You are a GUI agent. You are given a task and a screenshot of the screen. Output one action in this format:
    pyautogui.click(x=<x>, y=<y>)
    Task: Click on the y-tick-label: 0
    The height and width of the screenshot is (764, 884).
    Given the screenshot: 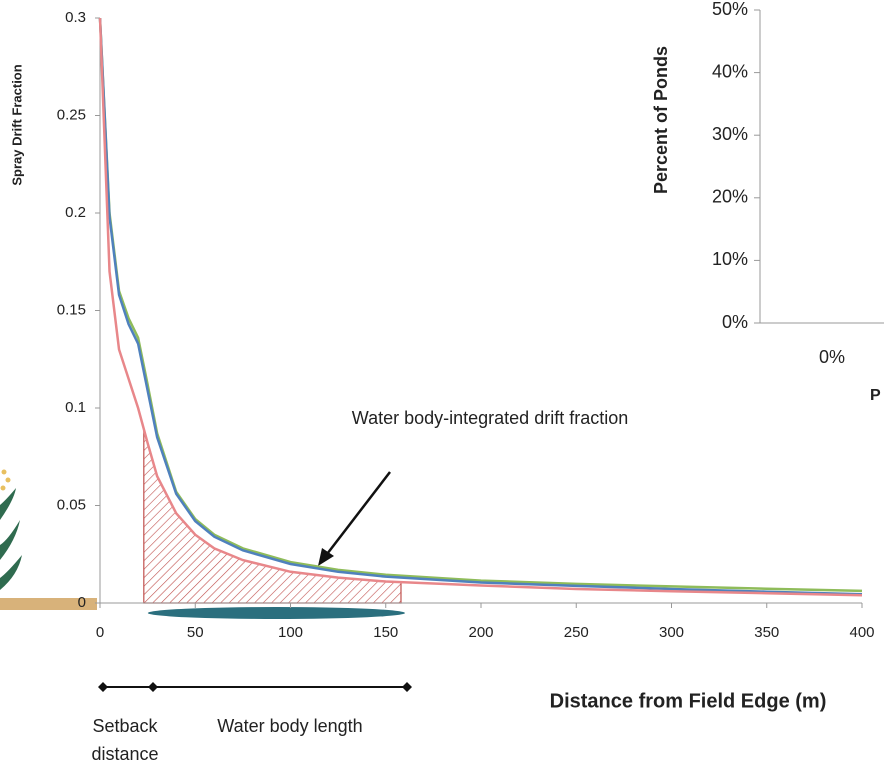 What is the action you would take?
    pyautogui.click(x=82, y=602)
    